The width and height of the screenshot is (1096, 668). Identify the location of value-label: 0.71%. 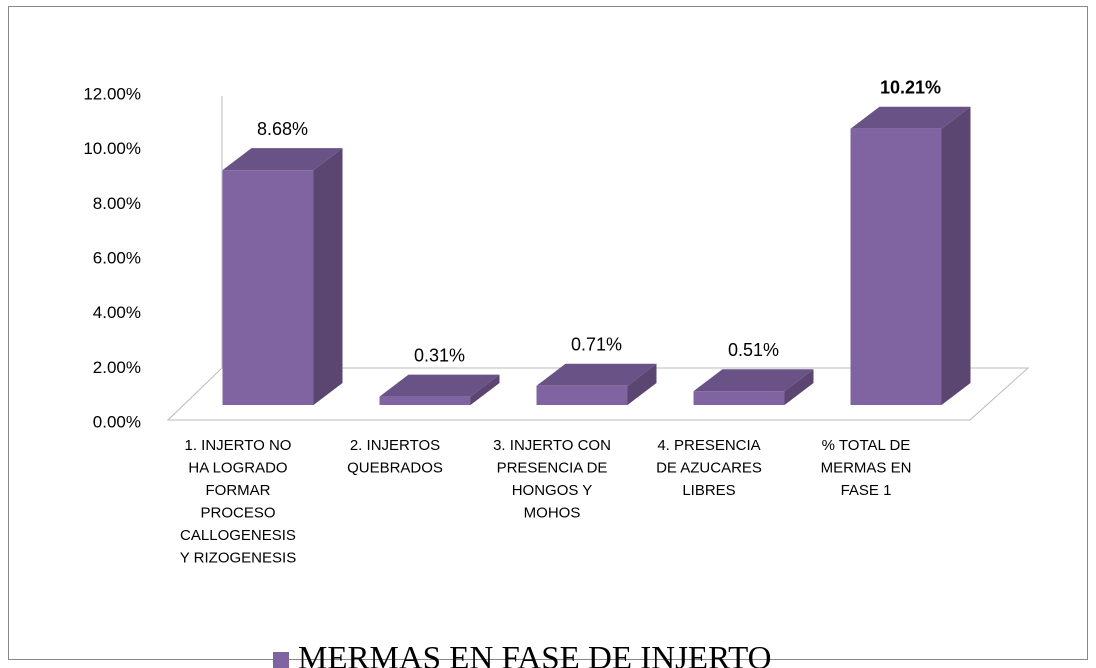
(596, 345).